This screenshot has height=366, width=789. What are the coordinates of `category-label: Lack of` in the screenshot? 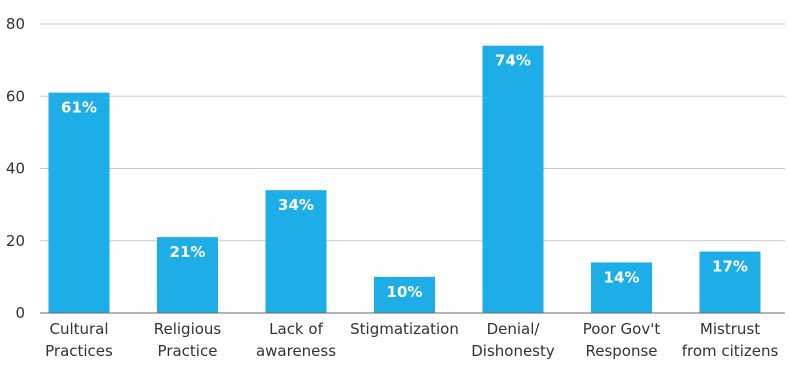 It's located at (296, 329).